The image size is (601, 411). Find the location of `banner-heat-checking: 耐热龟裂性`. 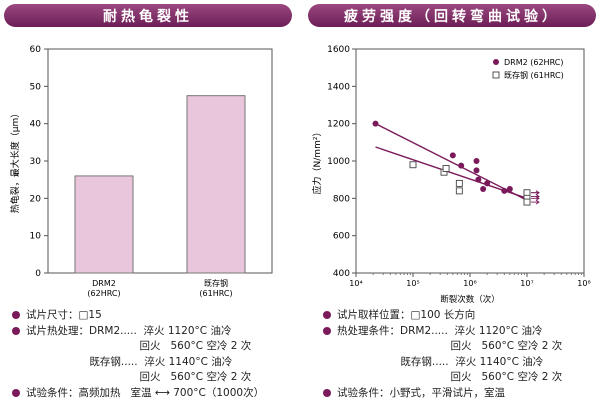

banner-heat-checking: 耐热龟裂性 is located at coordinates (148, 15).